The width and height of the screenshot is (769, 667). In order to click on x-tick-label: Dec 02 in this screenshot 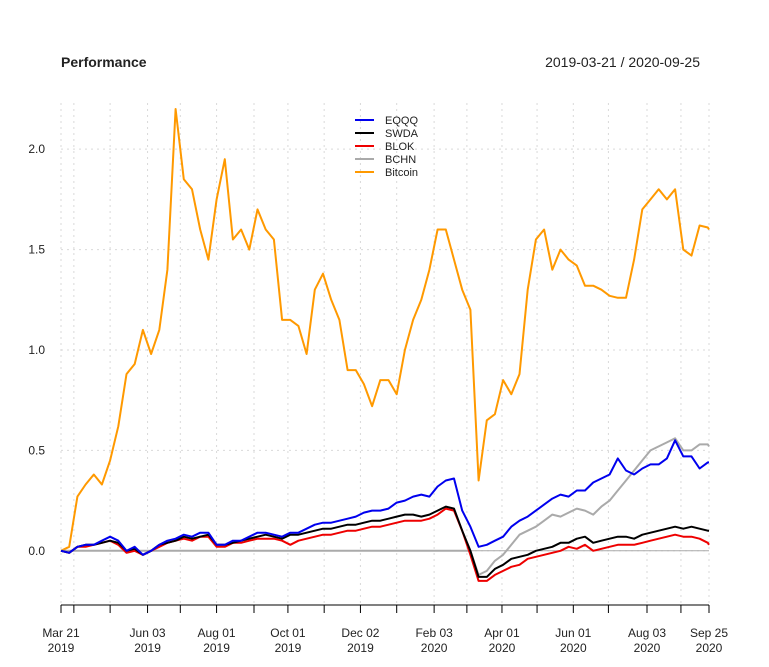, I will do `click(360, 633)`.